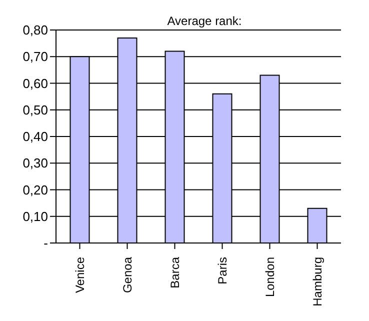  I want to click on x-tick-label: Venice, so click(79, 275).